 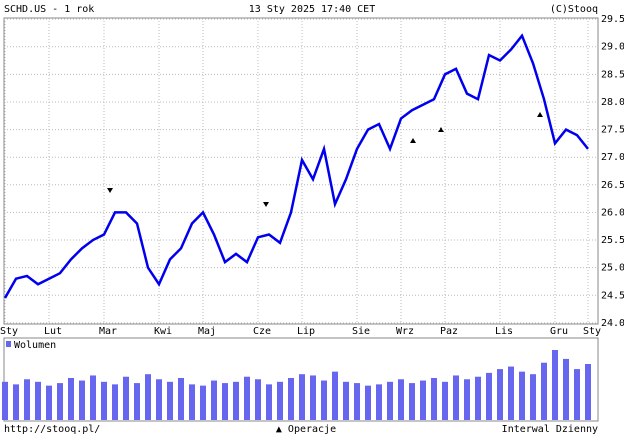 What do you see at coordinates (612, 130) in the screenshot?
I see `y-tick-label: 27.5` at bounding box center [612, 130].